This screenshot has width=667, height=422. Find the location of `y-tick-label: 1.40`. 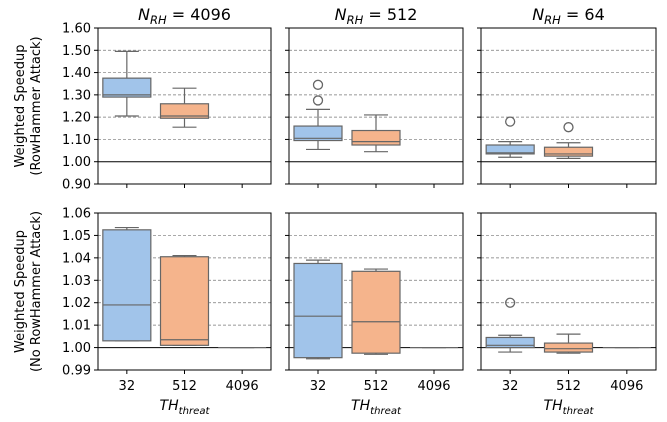

y-tick-label: 1.40 is located at coordinates (76, 73).